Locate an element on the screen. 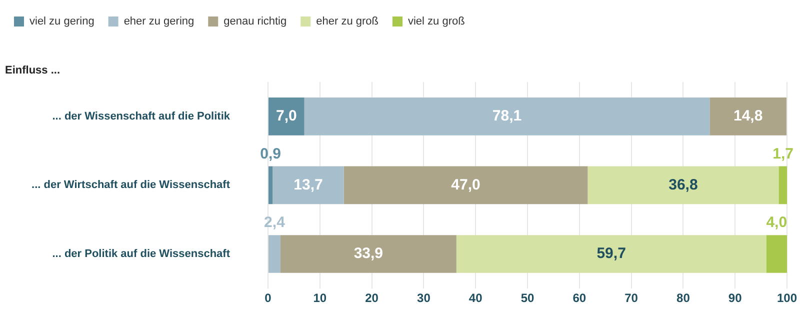 The height and width of the screenshot is (325, 800). data-label: 36,8 is located at coordinates (683, 185).